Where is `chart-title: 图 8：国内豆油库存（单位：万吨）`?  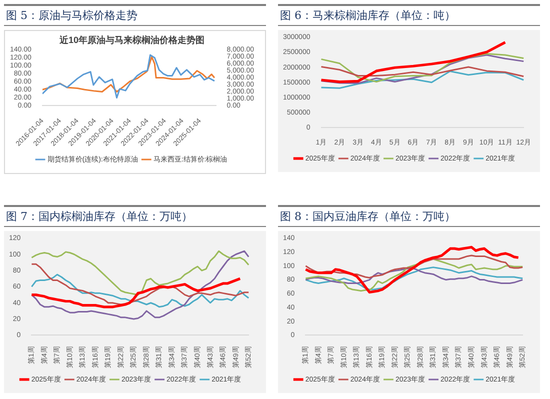
chart-title: 图 8：国内豆油库存（单位：万吨） is located at coordinates (409, 216).